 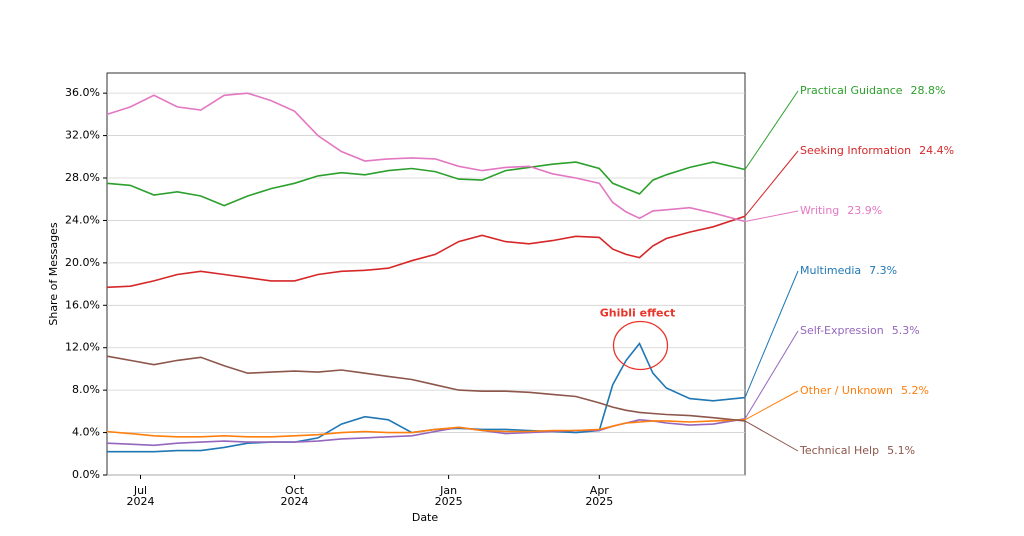 I want to click on y-tick-label: 8.0%, so click(x=86, y=389).